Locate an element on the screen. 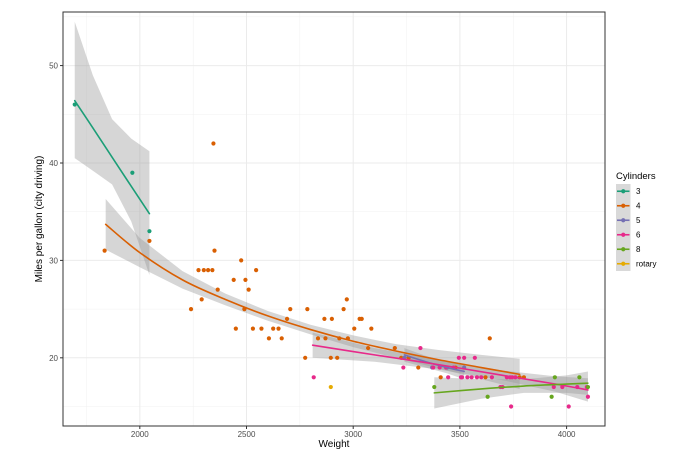 The image size is (675, 461). x-tick-label: 3000 is located at coordinates (353, 434).